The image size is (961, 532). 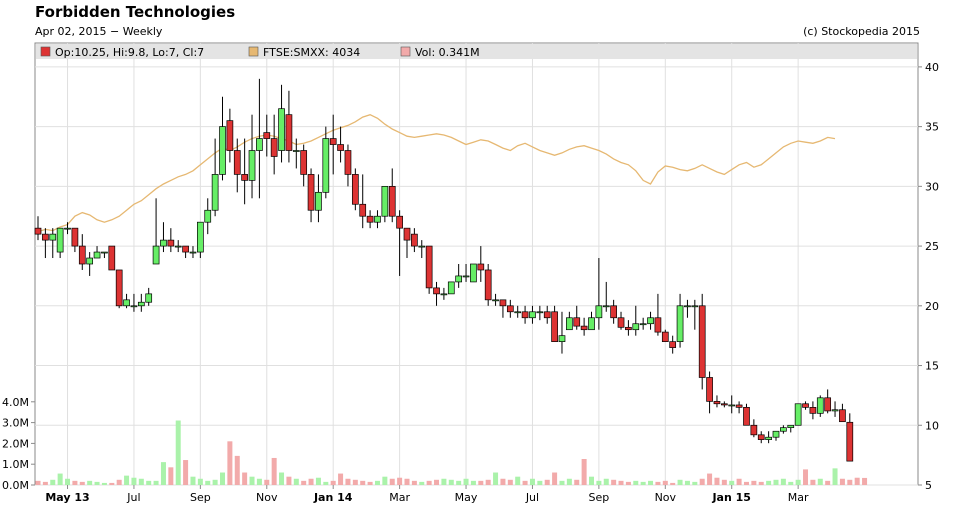 I want to click on copyright-text: (c) Stockopedia 2015, so click(x=861, y=31).